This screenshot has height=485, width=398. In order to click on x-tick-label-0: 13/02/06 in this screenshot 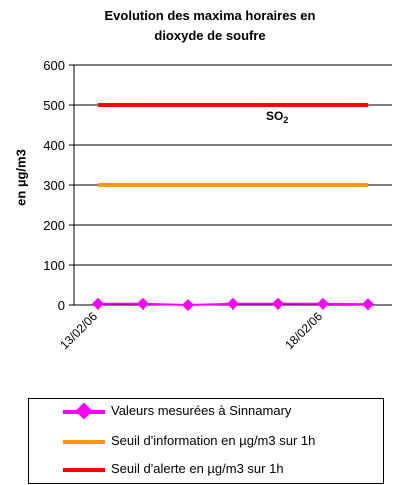, I will do `click(78, 330)`.